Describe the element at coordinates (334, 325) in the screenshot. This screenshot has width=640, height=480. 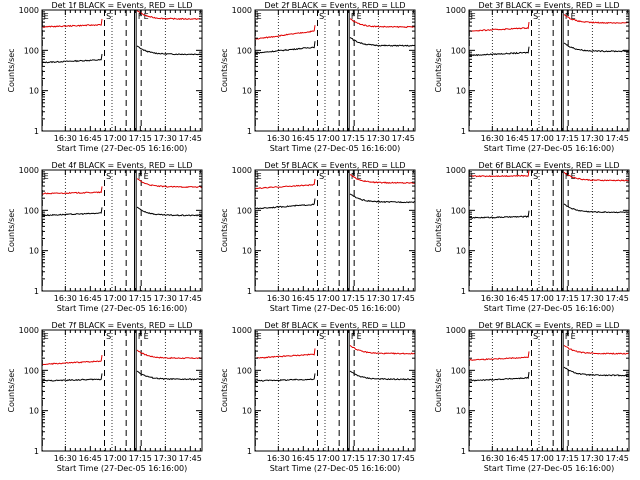
I see `panel-title: Det 8f BLACK = Events, RED = LLD` at that location.